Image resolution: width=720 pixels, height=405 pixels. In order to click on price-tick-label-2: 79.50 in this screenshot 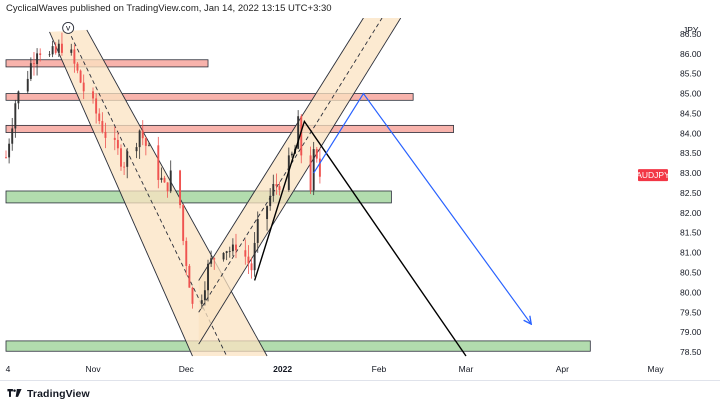, I will do `click(691, 312)`.